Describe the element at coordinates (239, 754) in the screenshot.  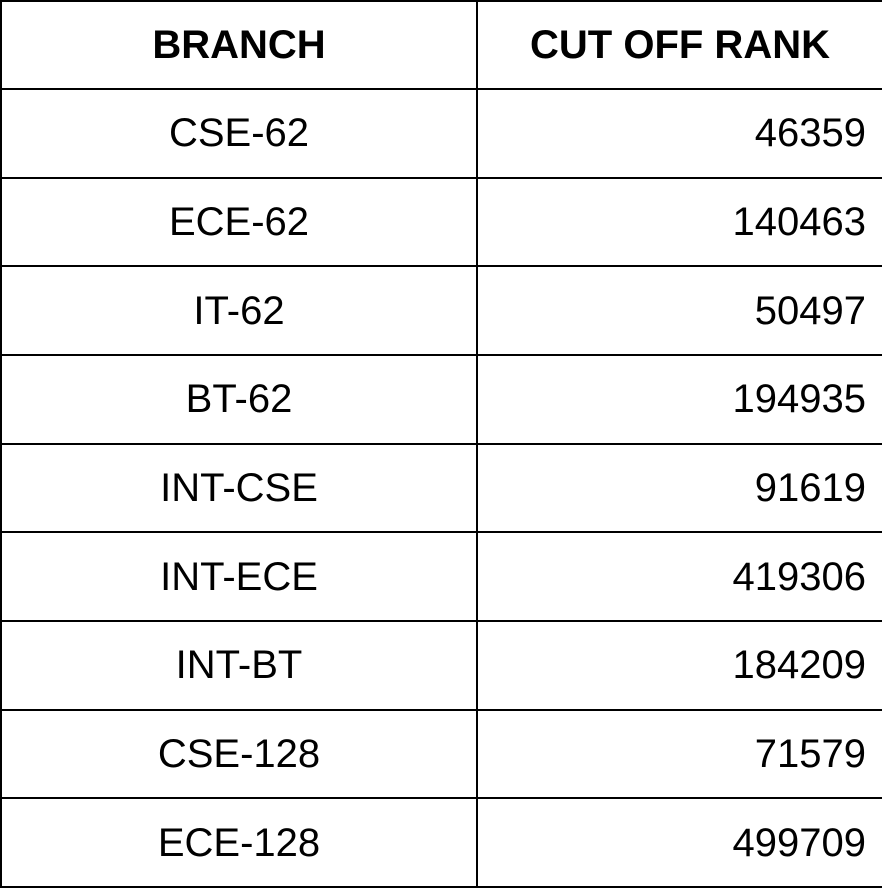
I see `branch-cell: CSE-128` at that location.